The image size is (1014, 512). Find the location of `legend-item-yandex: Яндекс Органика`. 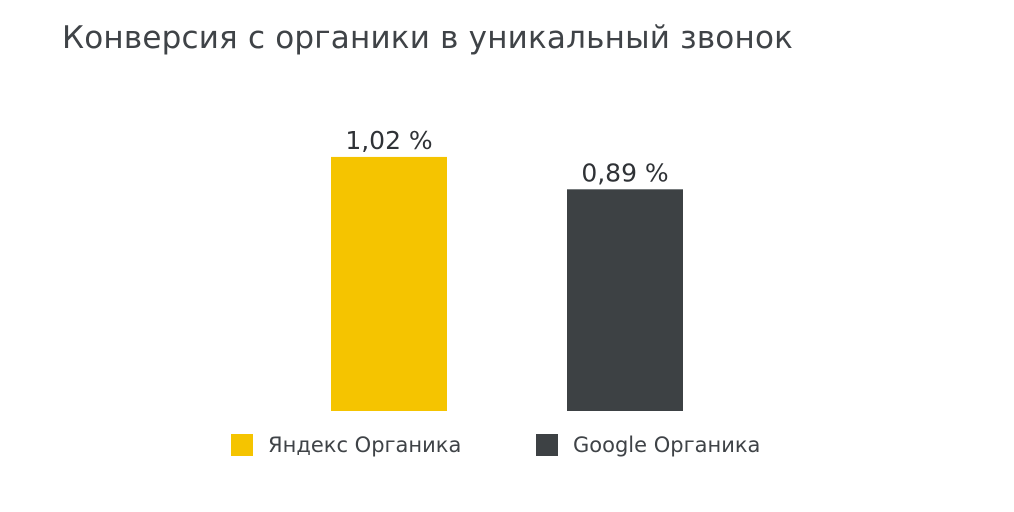

legend-item-yandex: Яндекс Органика is located at coordinates (346, 445).